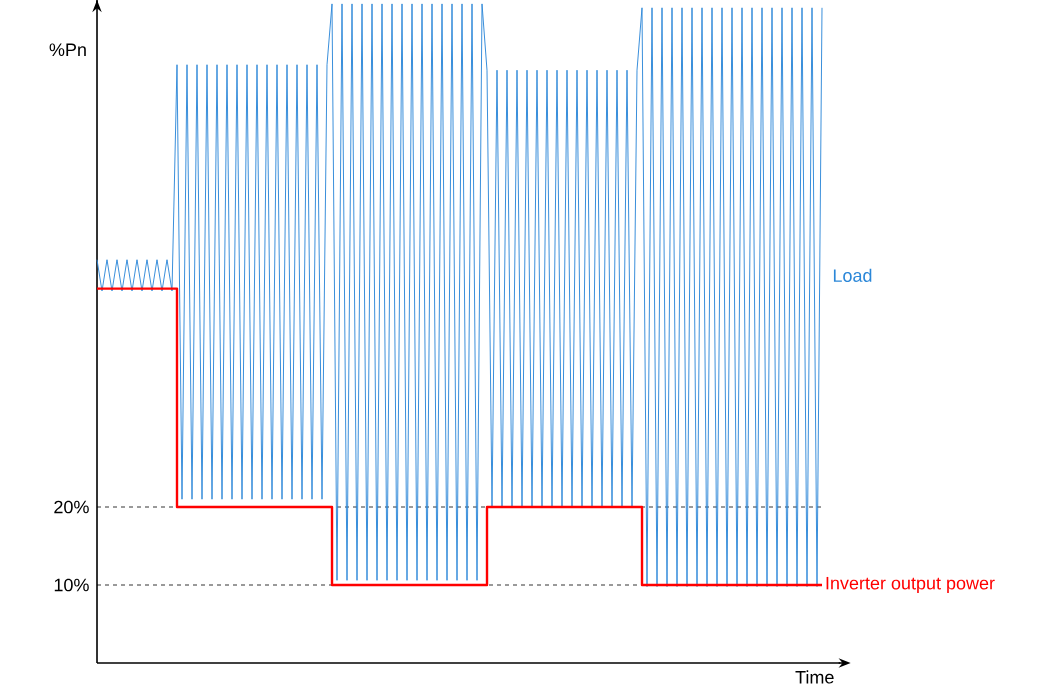 Image resolution: width=1059 pixels, height=693 pixels. I want to click on series-label: Load, so click(852, 275).